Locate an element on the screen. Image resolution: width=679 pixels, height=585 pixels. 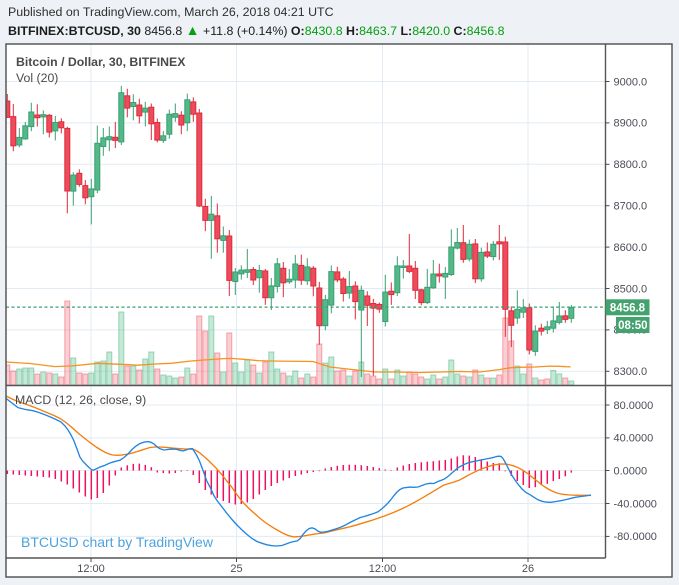
svg-text: 8456.8 is located at coordinates (628, 308).